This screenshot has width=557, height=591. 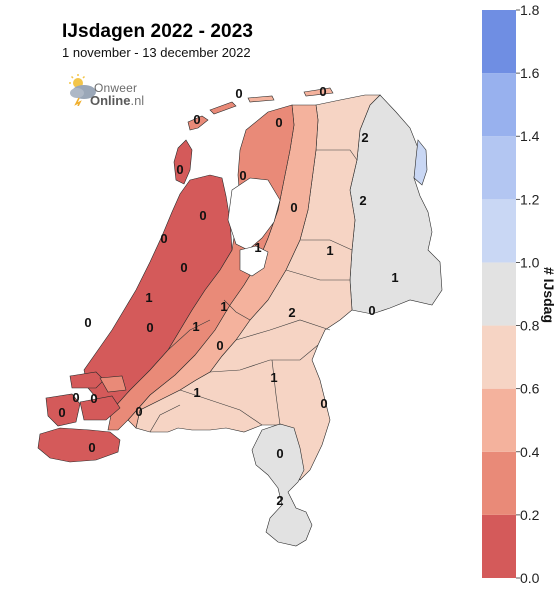 I want to click on island-vlieland, so click(x=198, y=123).